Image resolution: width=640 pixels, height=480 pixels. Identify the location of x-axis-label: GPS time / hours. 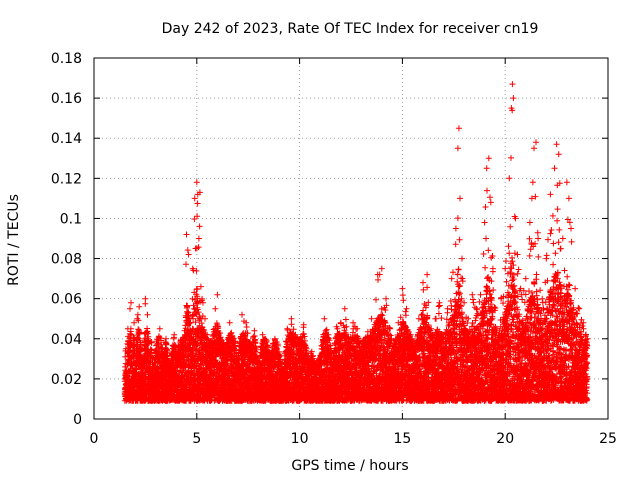
(349, 466).